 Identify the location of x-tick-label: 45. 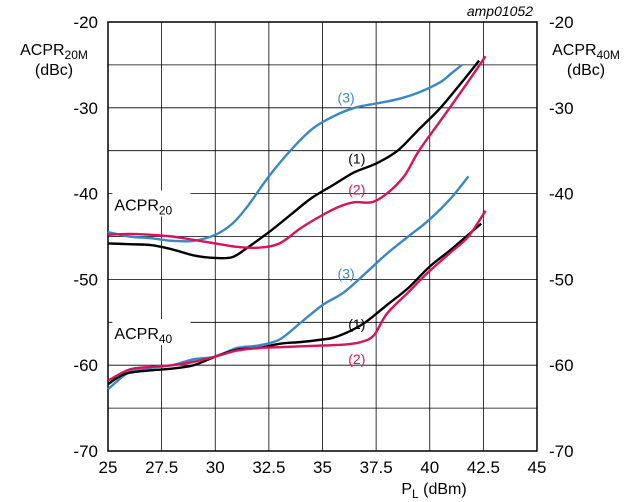
(537, 467).